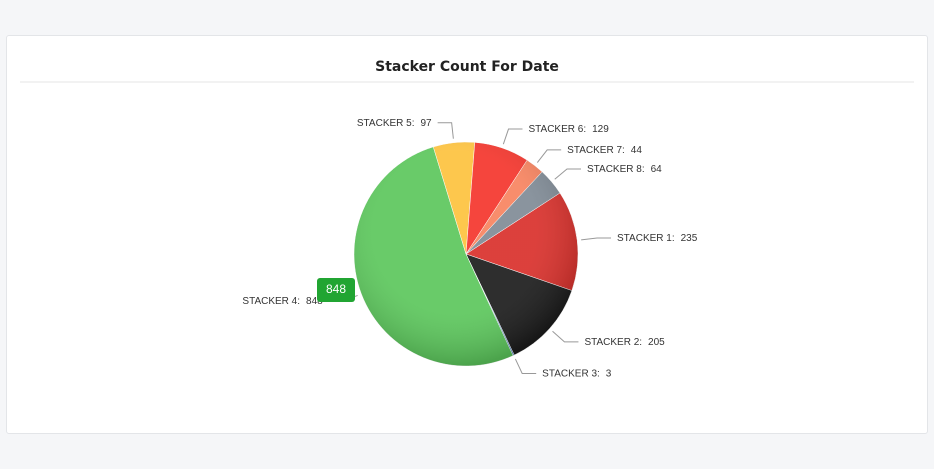 Image resolution: width=934 pixels, height=469 pixels. I want to click on tooltip-box, so click(336, 290).